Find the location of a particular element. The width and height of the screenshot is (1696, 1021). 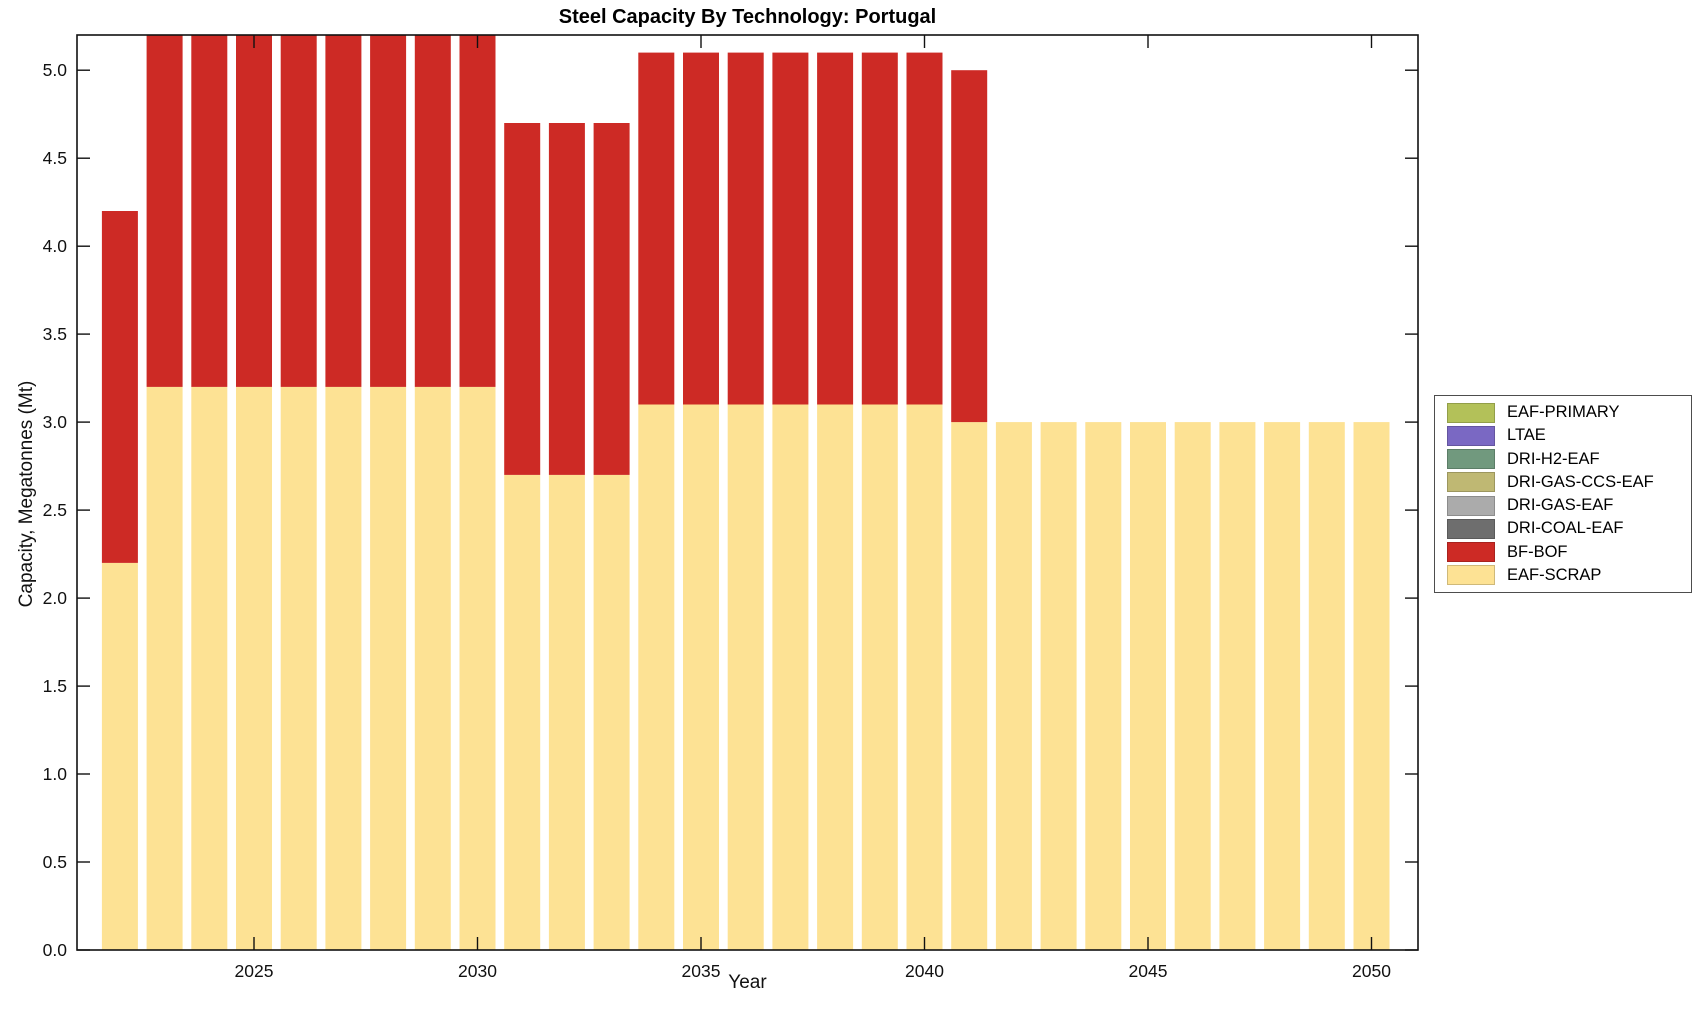

y-tick-label: 2.5 is located at coordinates (55, 510).